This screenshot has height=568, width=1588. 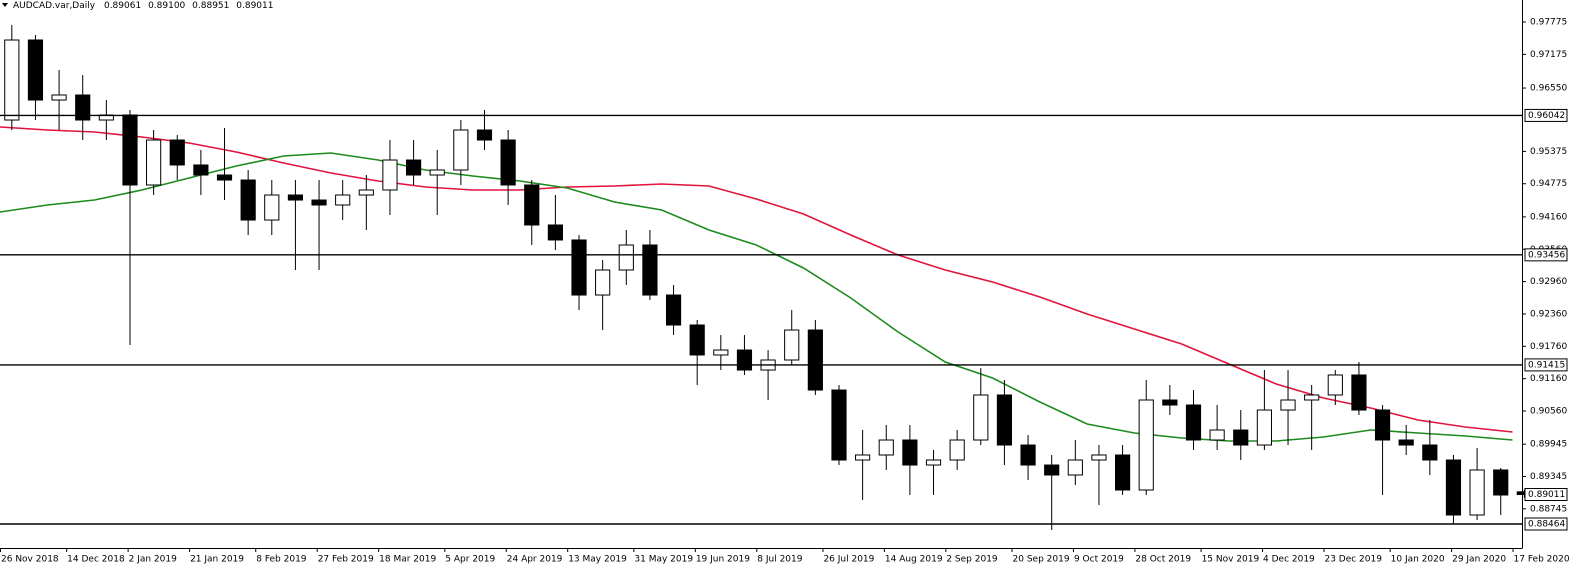 I want to click on y-tick-label: 0.91760, so click(x=1548, y=347).